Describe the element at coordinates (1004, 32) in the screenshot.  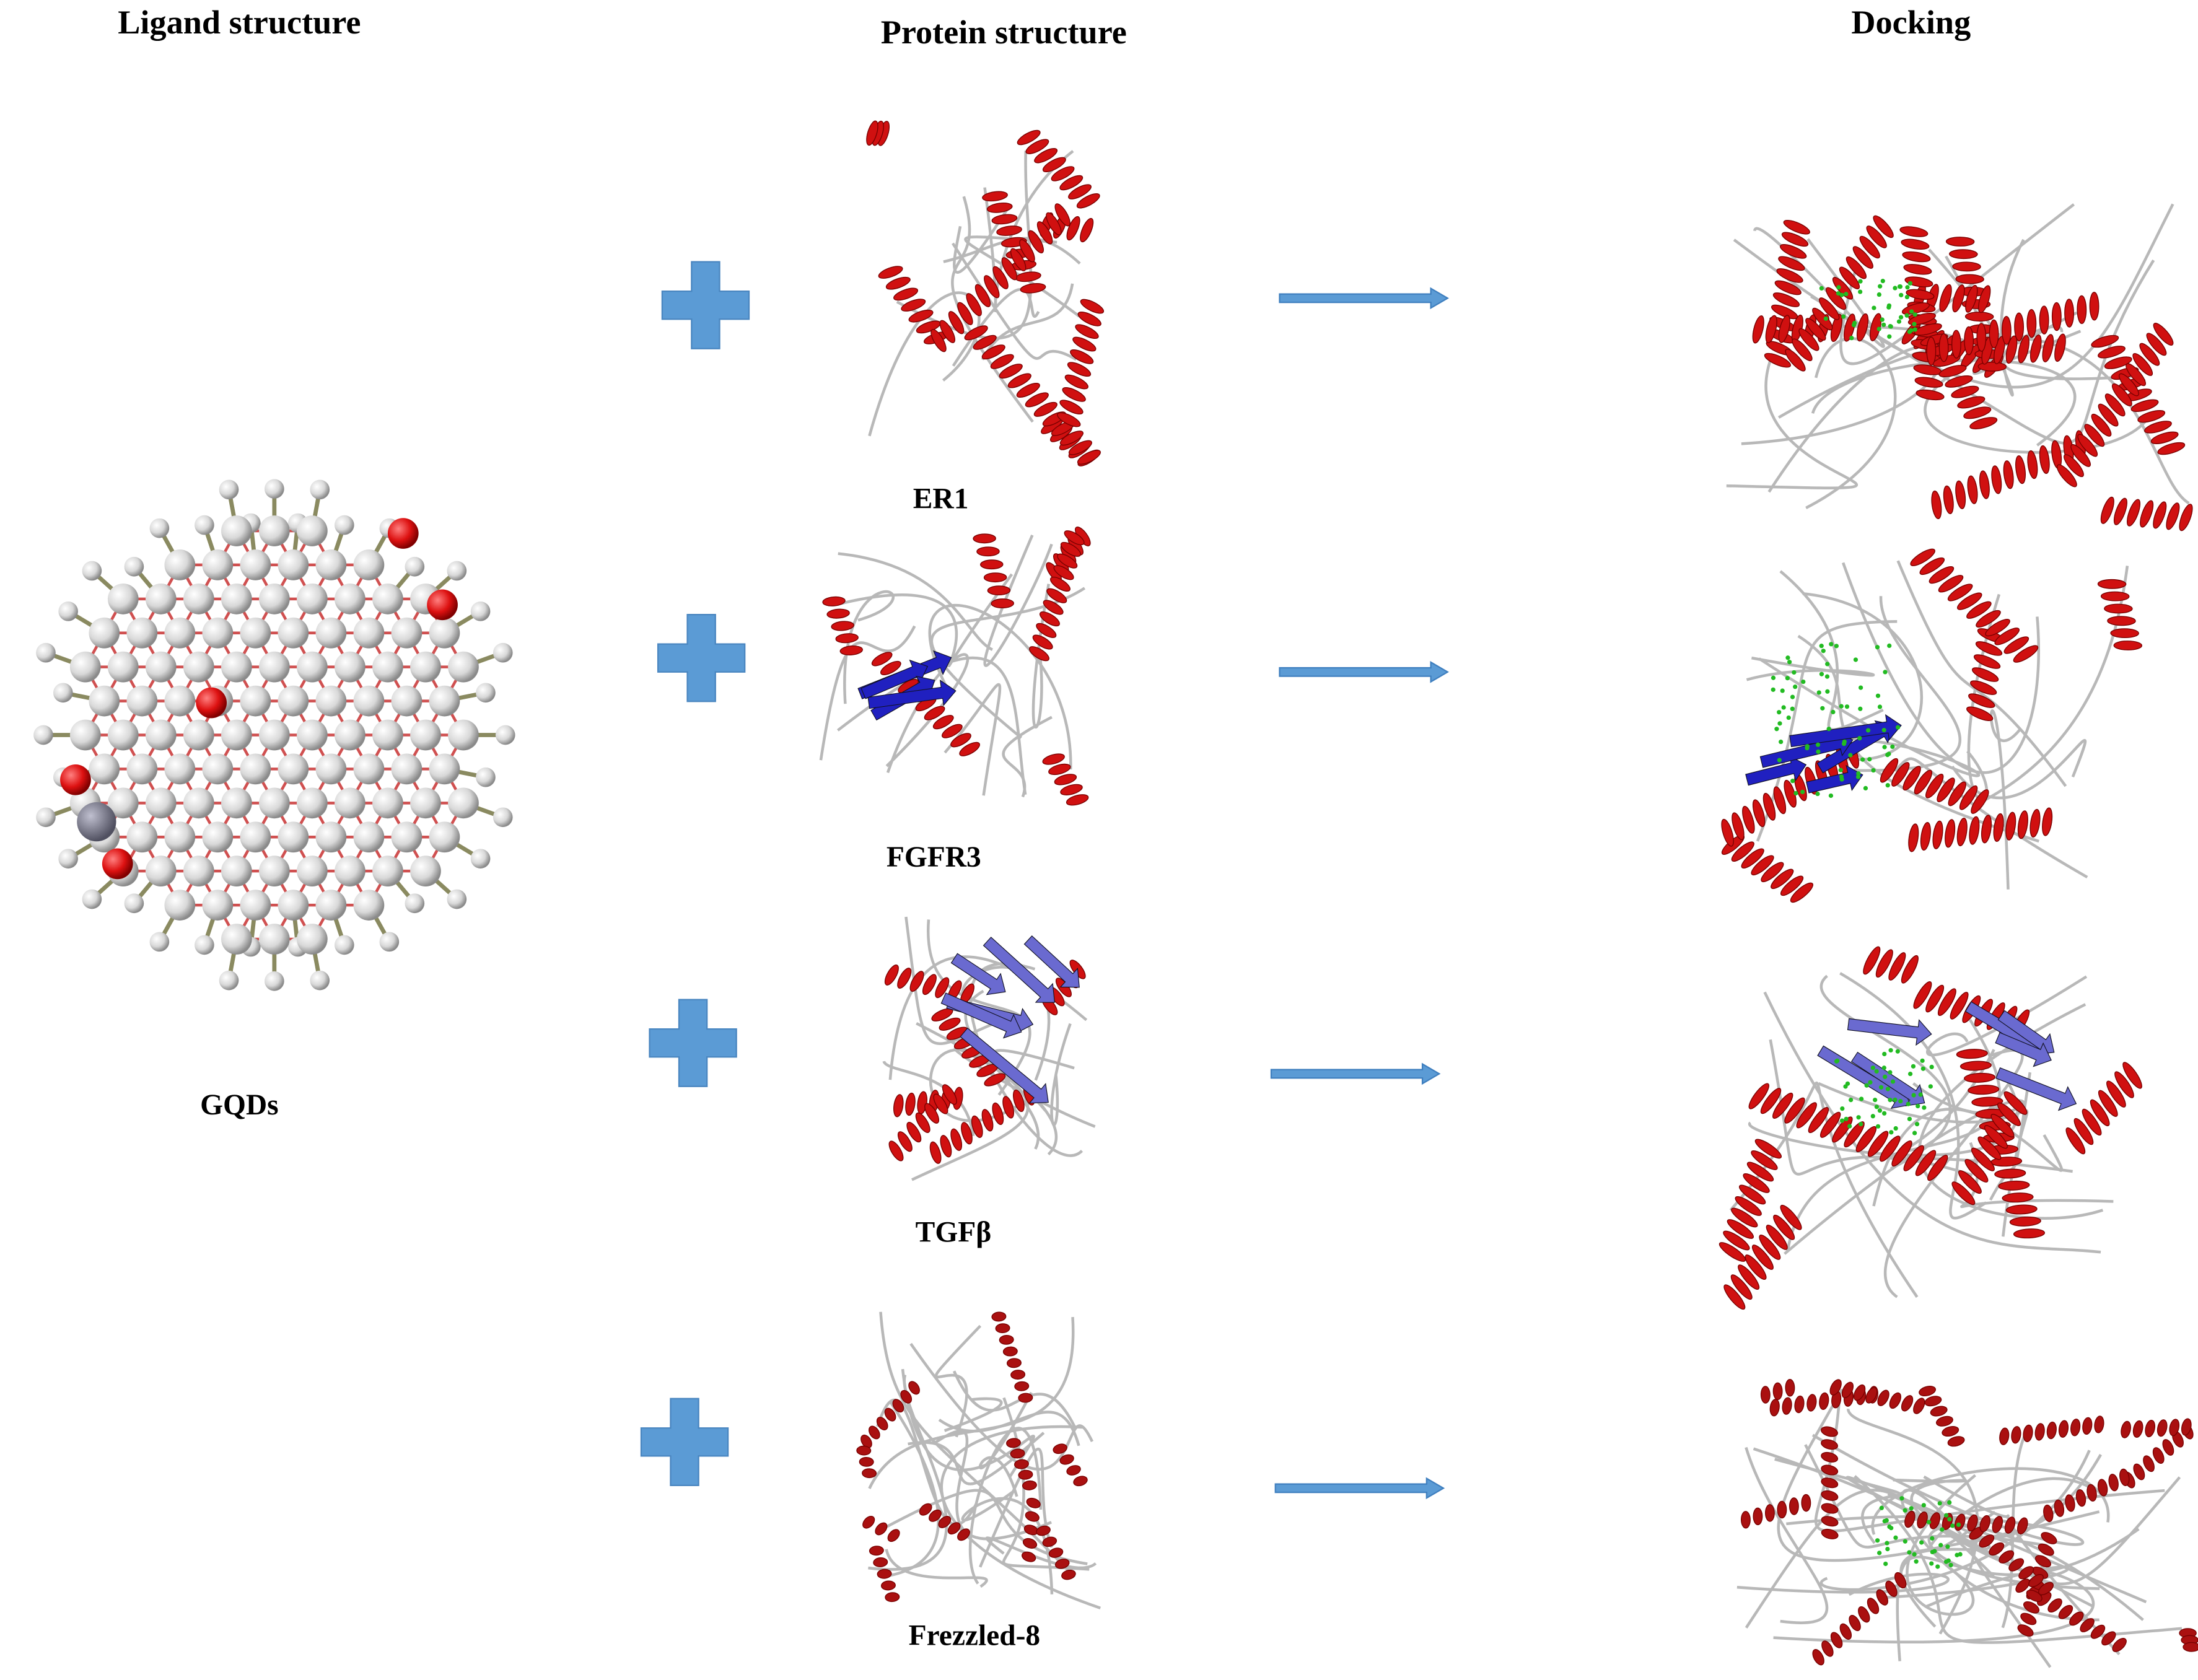
I see `header-protein-structure: Protein structure` at that location.